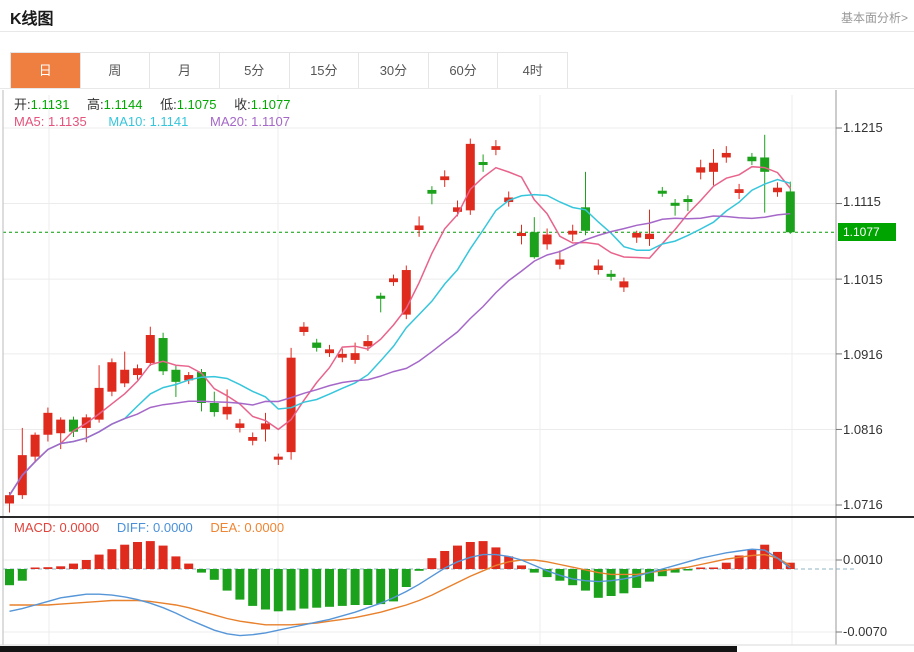 This screenshot has width=914, height=652. I want to click on macd-value: MACD: 0.0000, so click(57, 527).